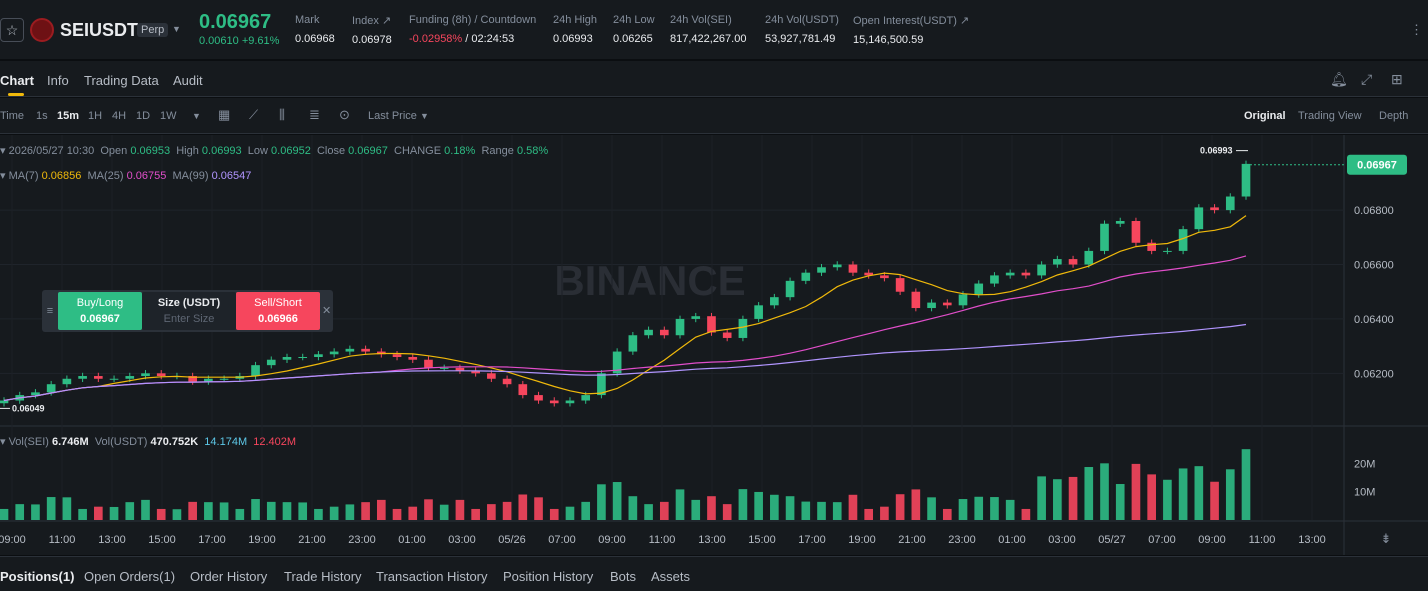  What do you see at coordinates (17, 80) in the screenshot?
I see `tab-chart: Chart` at bounding box center [17, 80].